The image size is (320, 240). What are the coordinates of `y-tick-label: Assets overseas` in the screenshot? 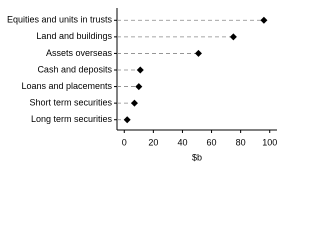 It's located at (79, 53).